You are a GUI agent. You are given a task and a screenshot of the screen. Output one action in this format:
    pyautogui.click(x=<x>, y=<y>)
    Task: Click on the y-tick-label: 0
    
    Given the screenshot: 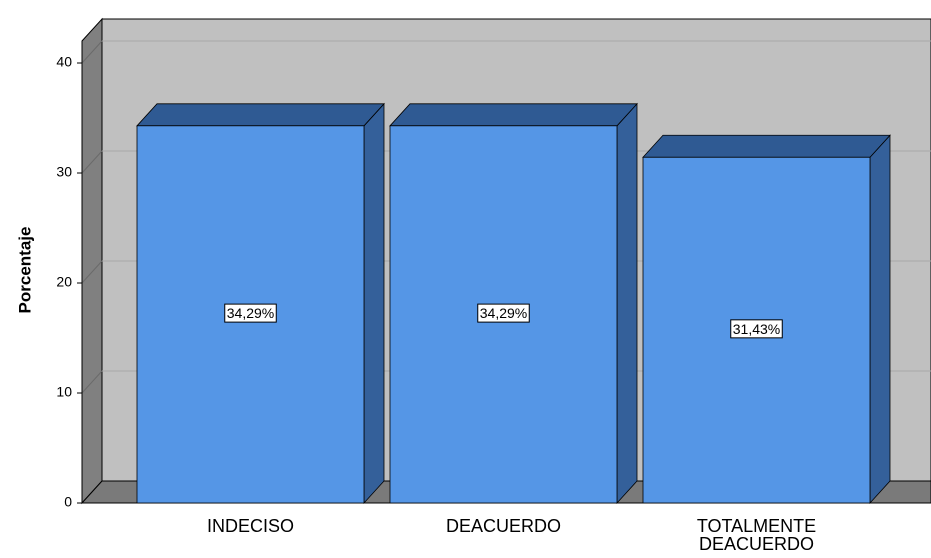 What is the action you would take?
    pyautogui.click(x=68, y=502)
    